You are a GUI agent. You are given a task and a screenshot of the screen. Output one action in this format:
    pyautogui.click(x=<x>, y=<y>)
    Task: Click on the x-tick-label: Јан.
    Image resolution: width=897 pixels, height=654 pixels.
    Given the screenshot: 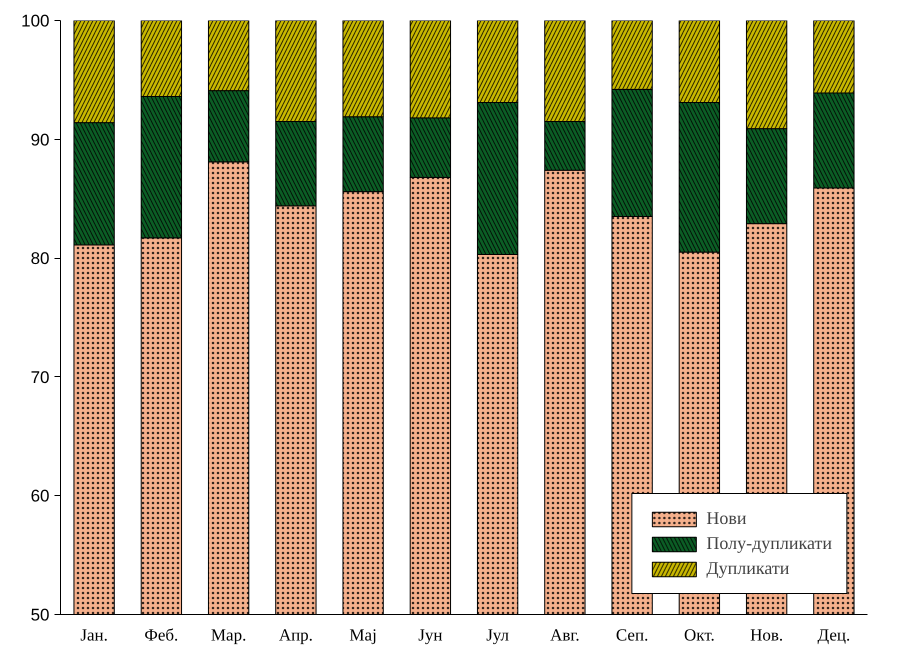 What is the action you would take?
    pyautogui.click(x=94, y=635)
    